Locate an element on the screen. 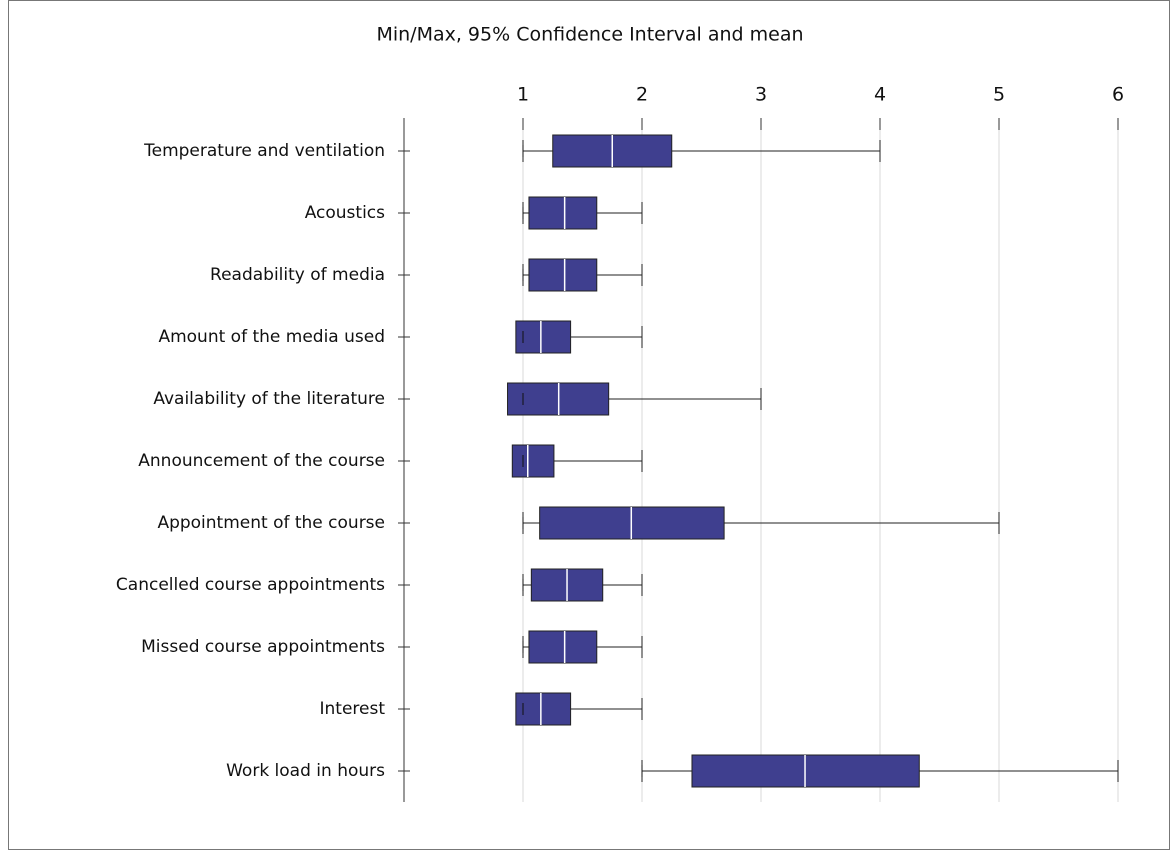  y-tick-label: Announcement of the course is located at coordinates (261, 461).